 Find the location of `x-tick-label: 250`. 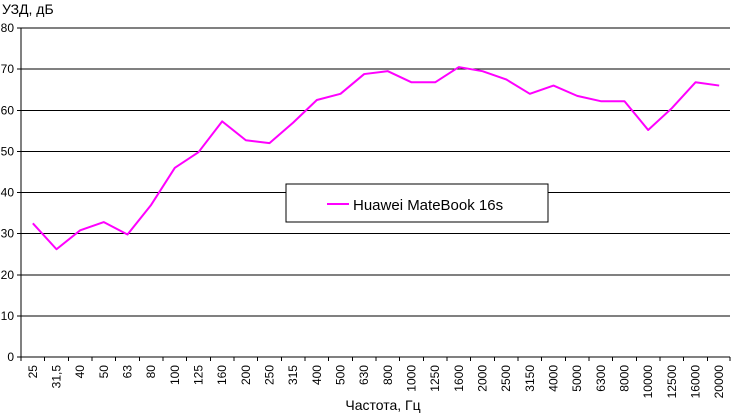

x-tick-label: 250 is located at coordinates (270, 375).